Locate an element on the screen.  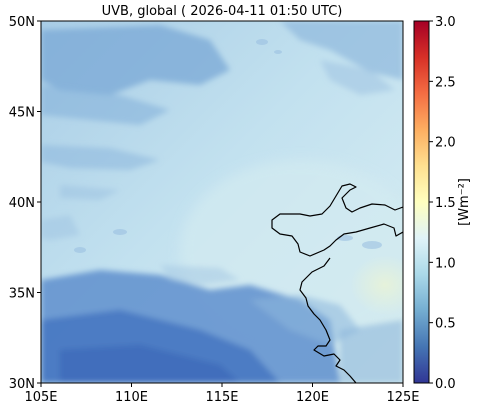
y-tick-label: 50N is located at coordinates (22, 22).